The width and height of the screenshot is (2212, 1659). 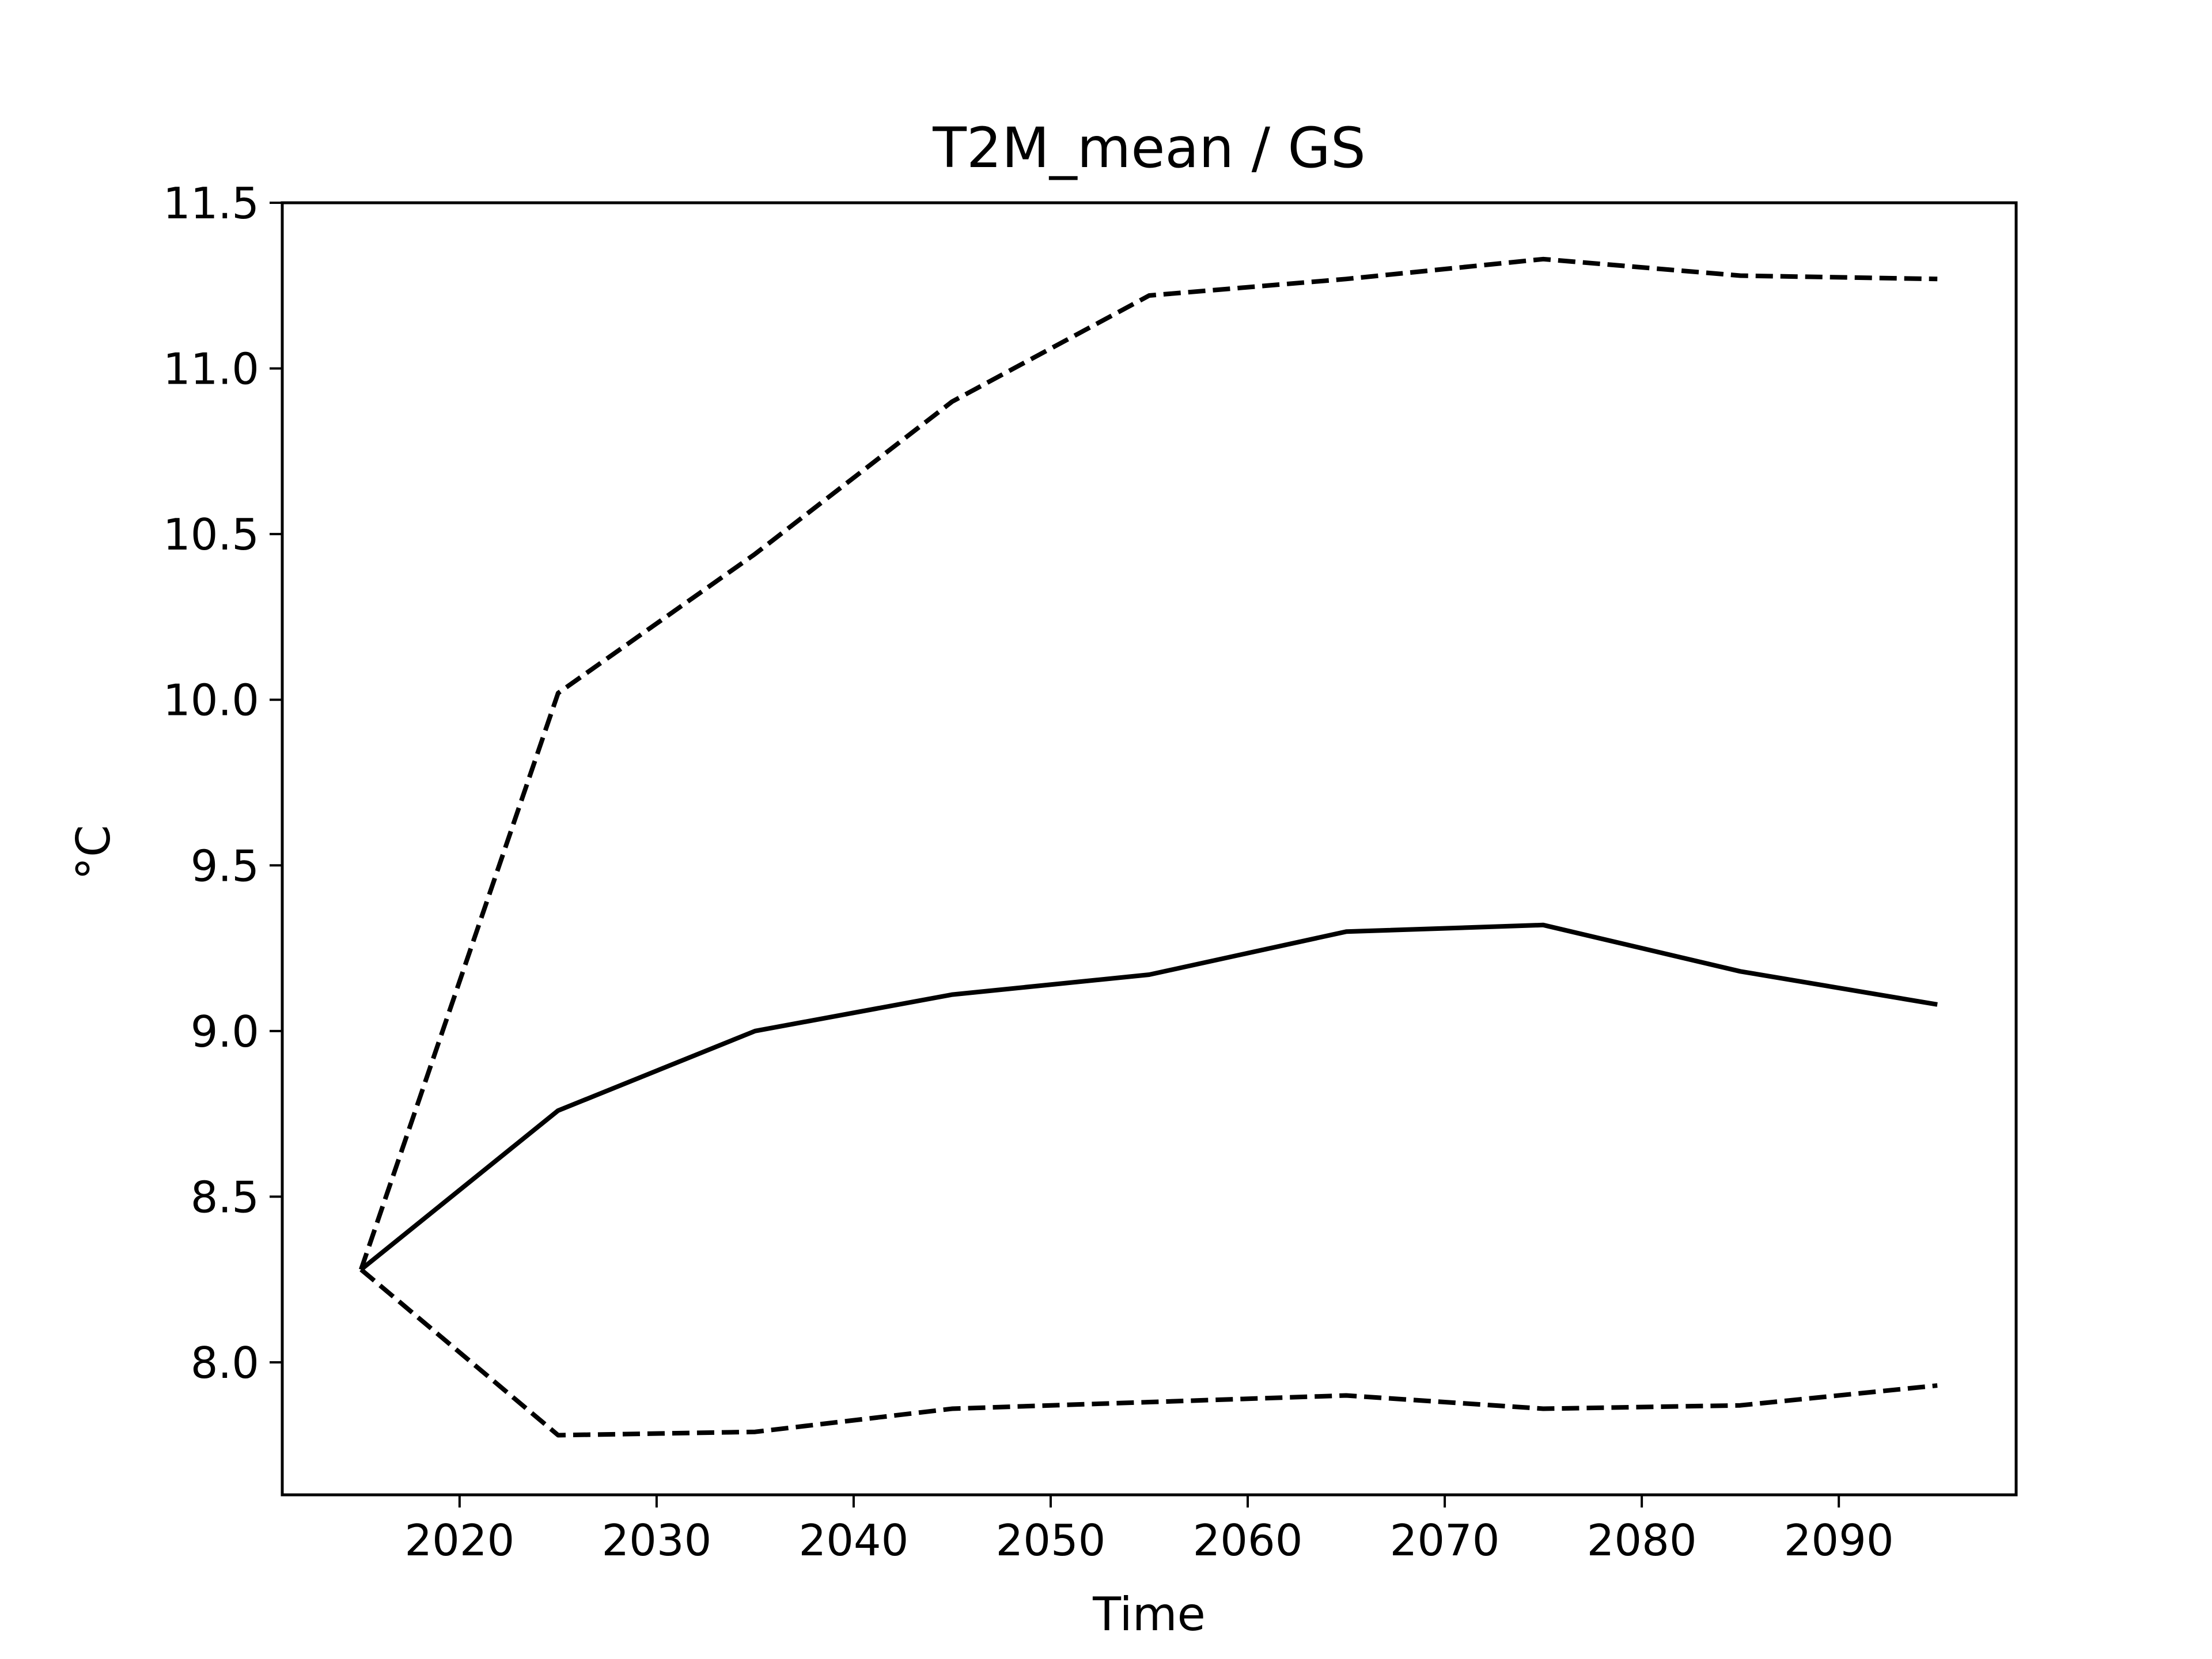 What do you see at coordinates (225, 1197) in the screenshot?
I see `y-tick-label: 8.5` at bounding box center [225, 1197].